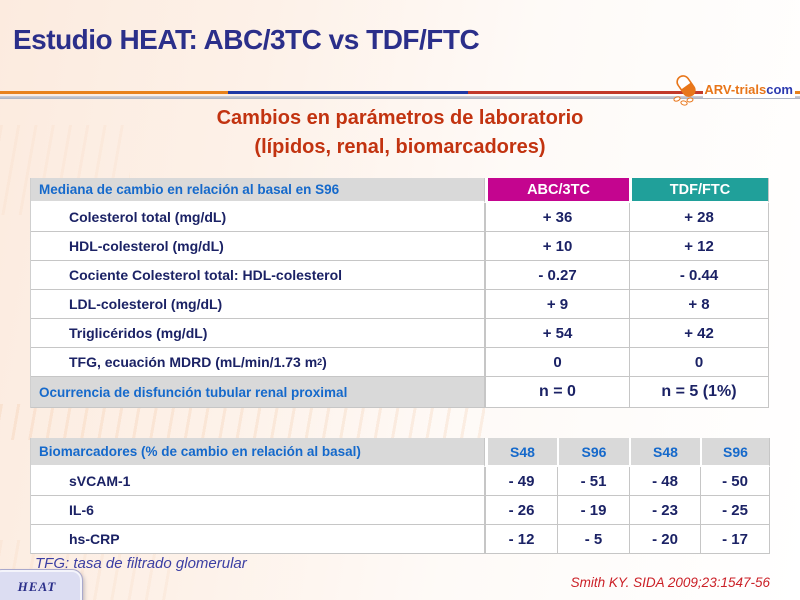  Describe the element at coordinates (593, 481) in the screenshot. I see `value-s96-abc: - 51` at that location.